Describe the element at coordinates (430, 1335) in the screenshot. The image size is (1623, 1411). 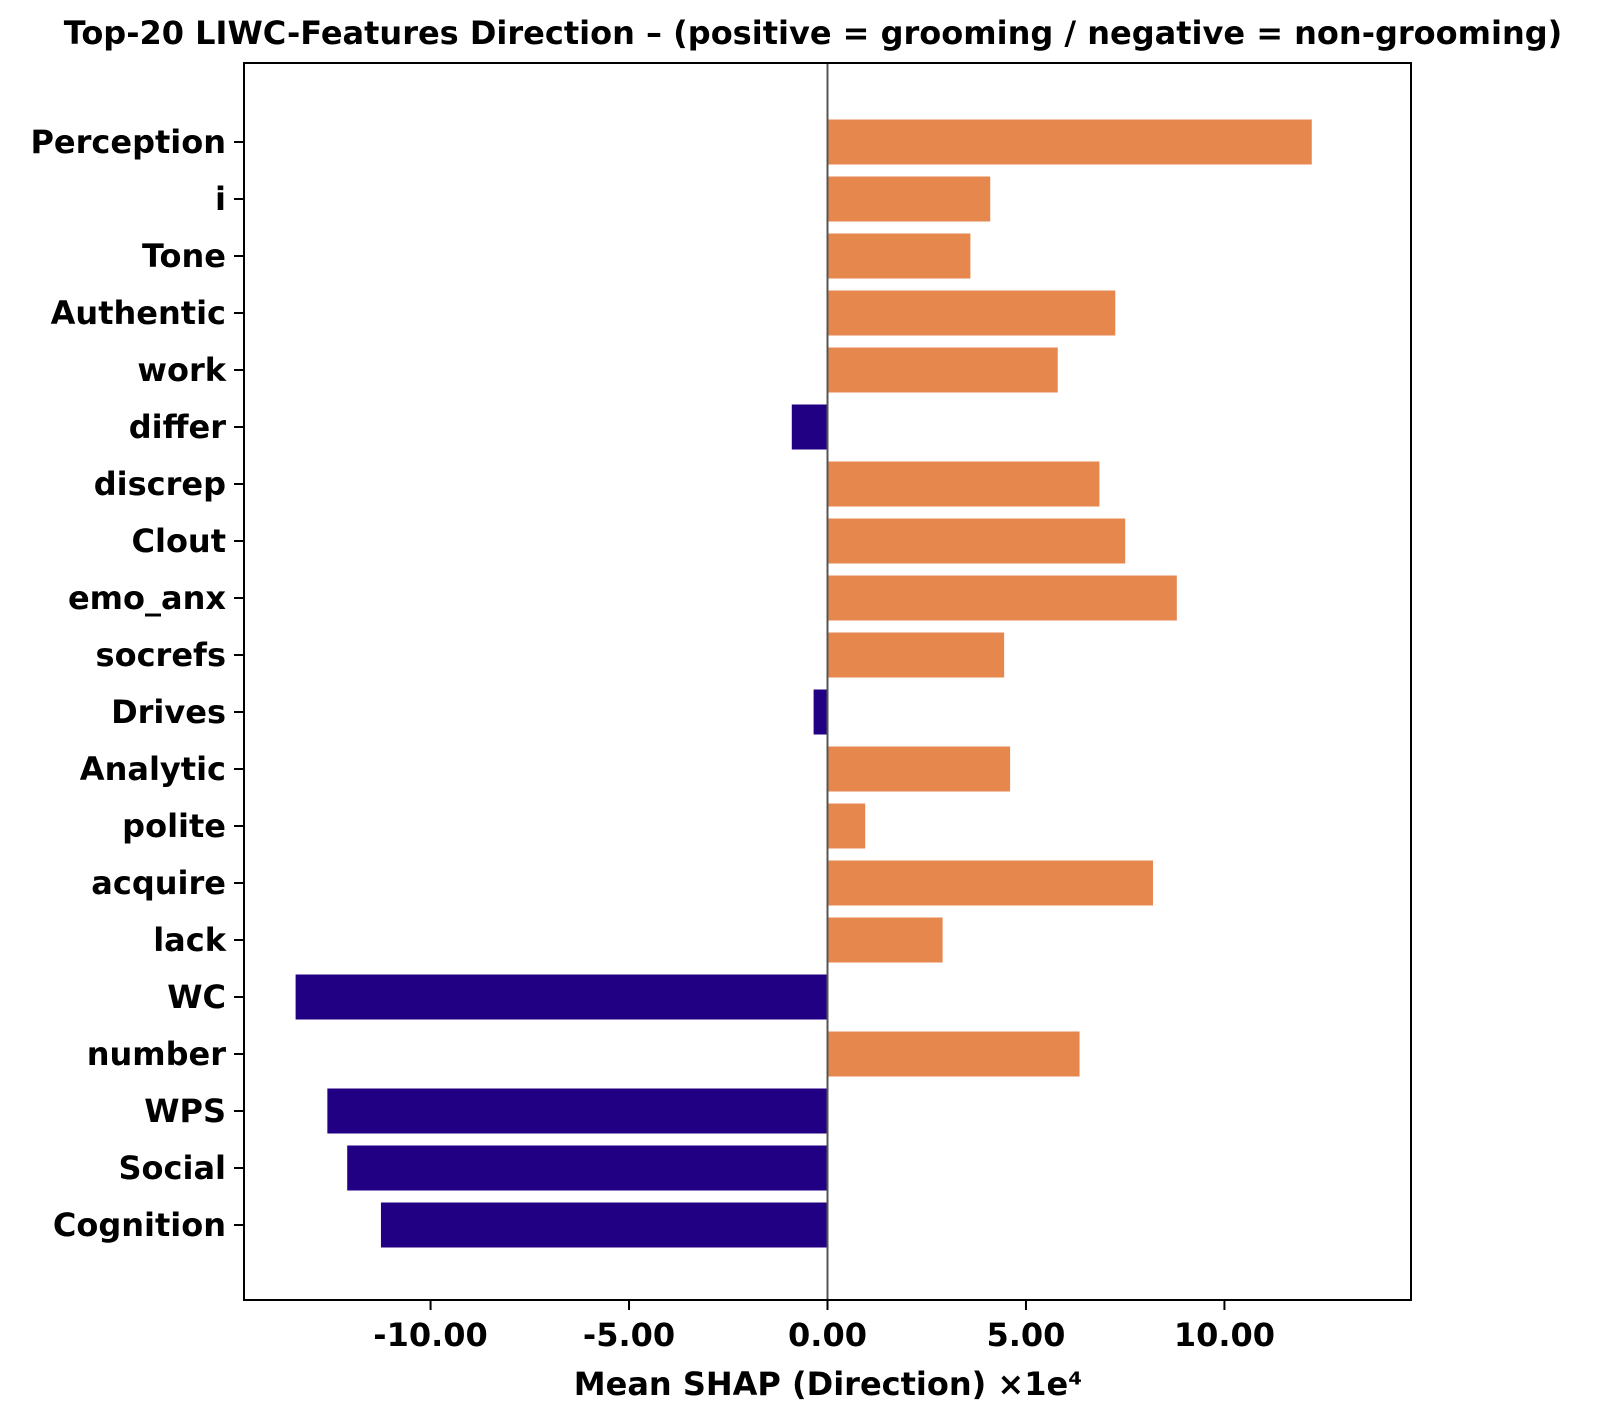
I see `x-tick-label: -10.00` at that location.